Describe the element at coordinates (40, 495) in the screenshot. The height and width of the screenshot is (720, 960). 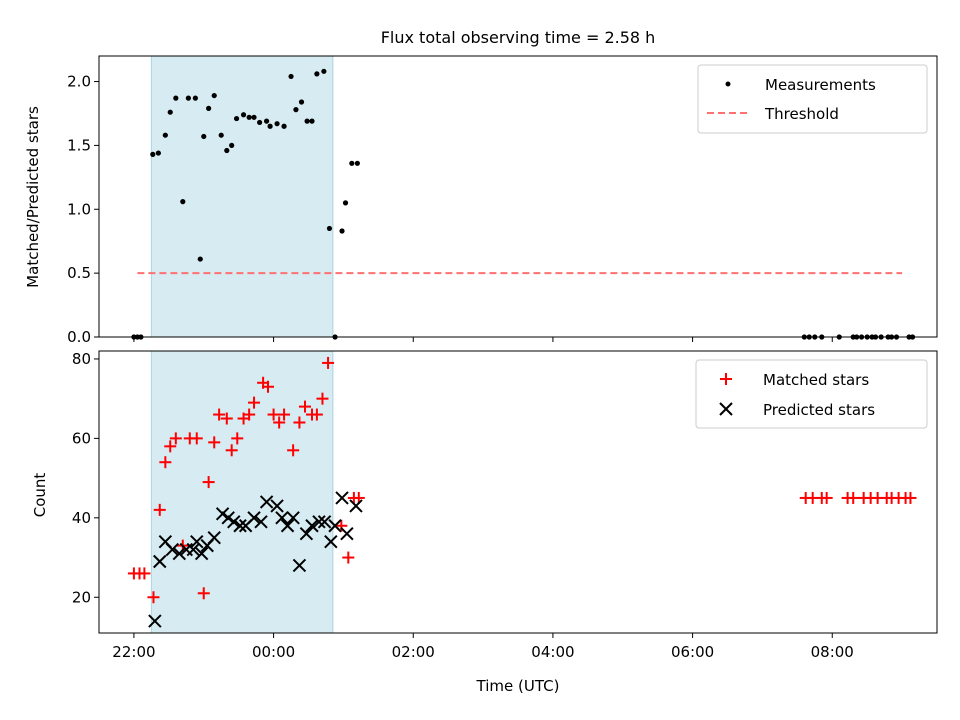
I see `count-y-axis-label: Count` at that location.